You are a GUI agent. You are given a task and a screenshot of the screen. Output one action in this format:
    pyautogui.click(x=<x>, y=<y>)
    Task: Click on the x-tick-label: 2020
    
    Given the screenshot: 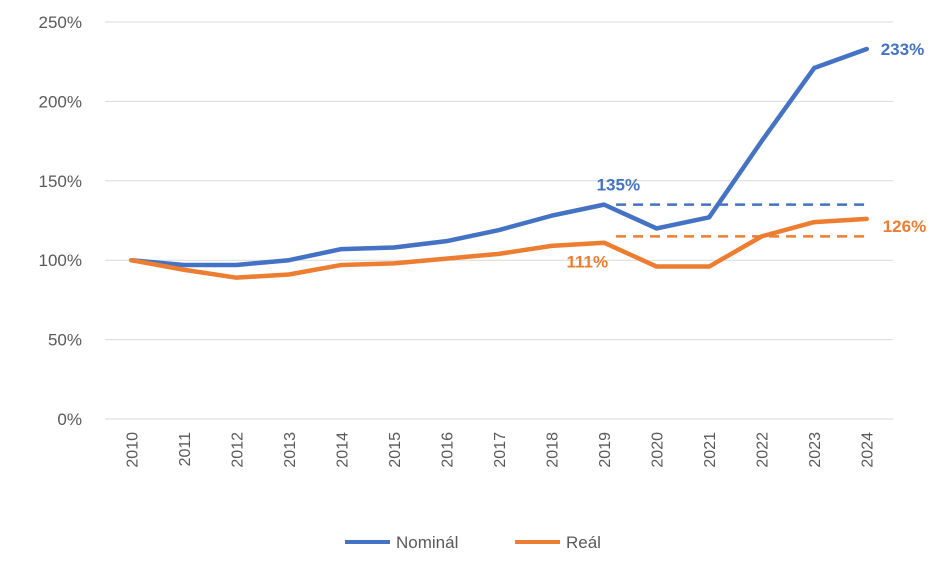 What is the action you would take?
    pyautogui.click(x=658, y=450)
    